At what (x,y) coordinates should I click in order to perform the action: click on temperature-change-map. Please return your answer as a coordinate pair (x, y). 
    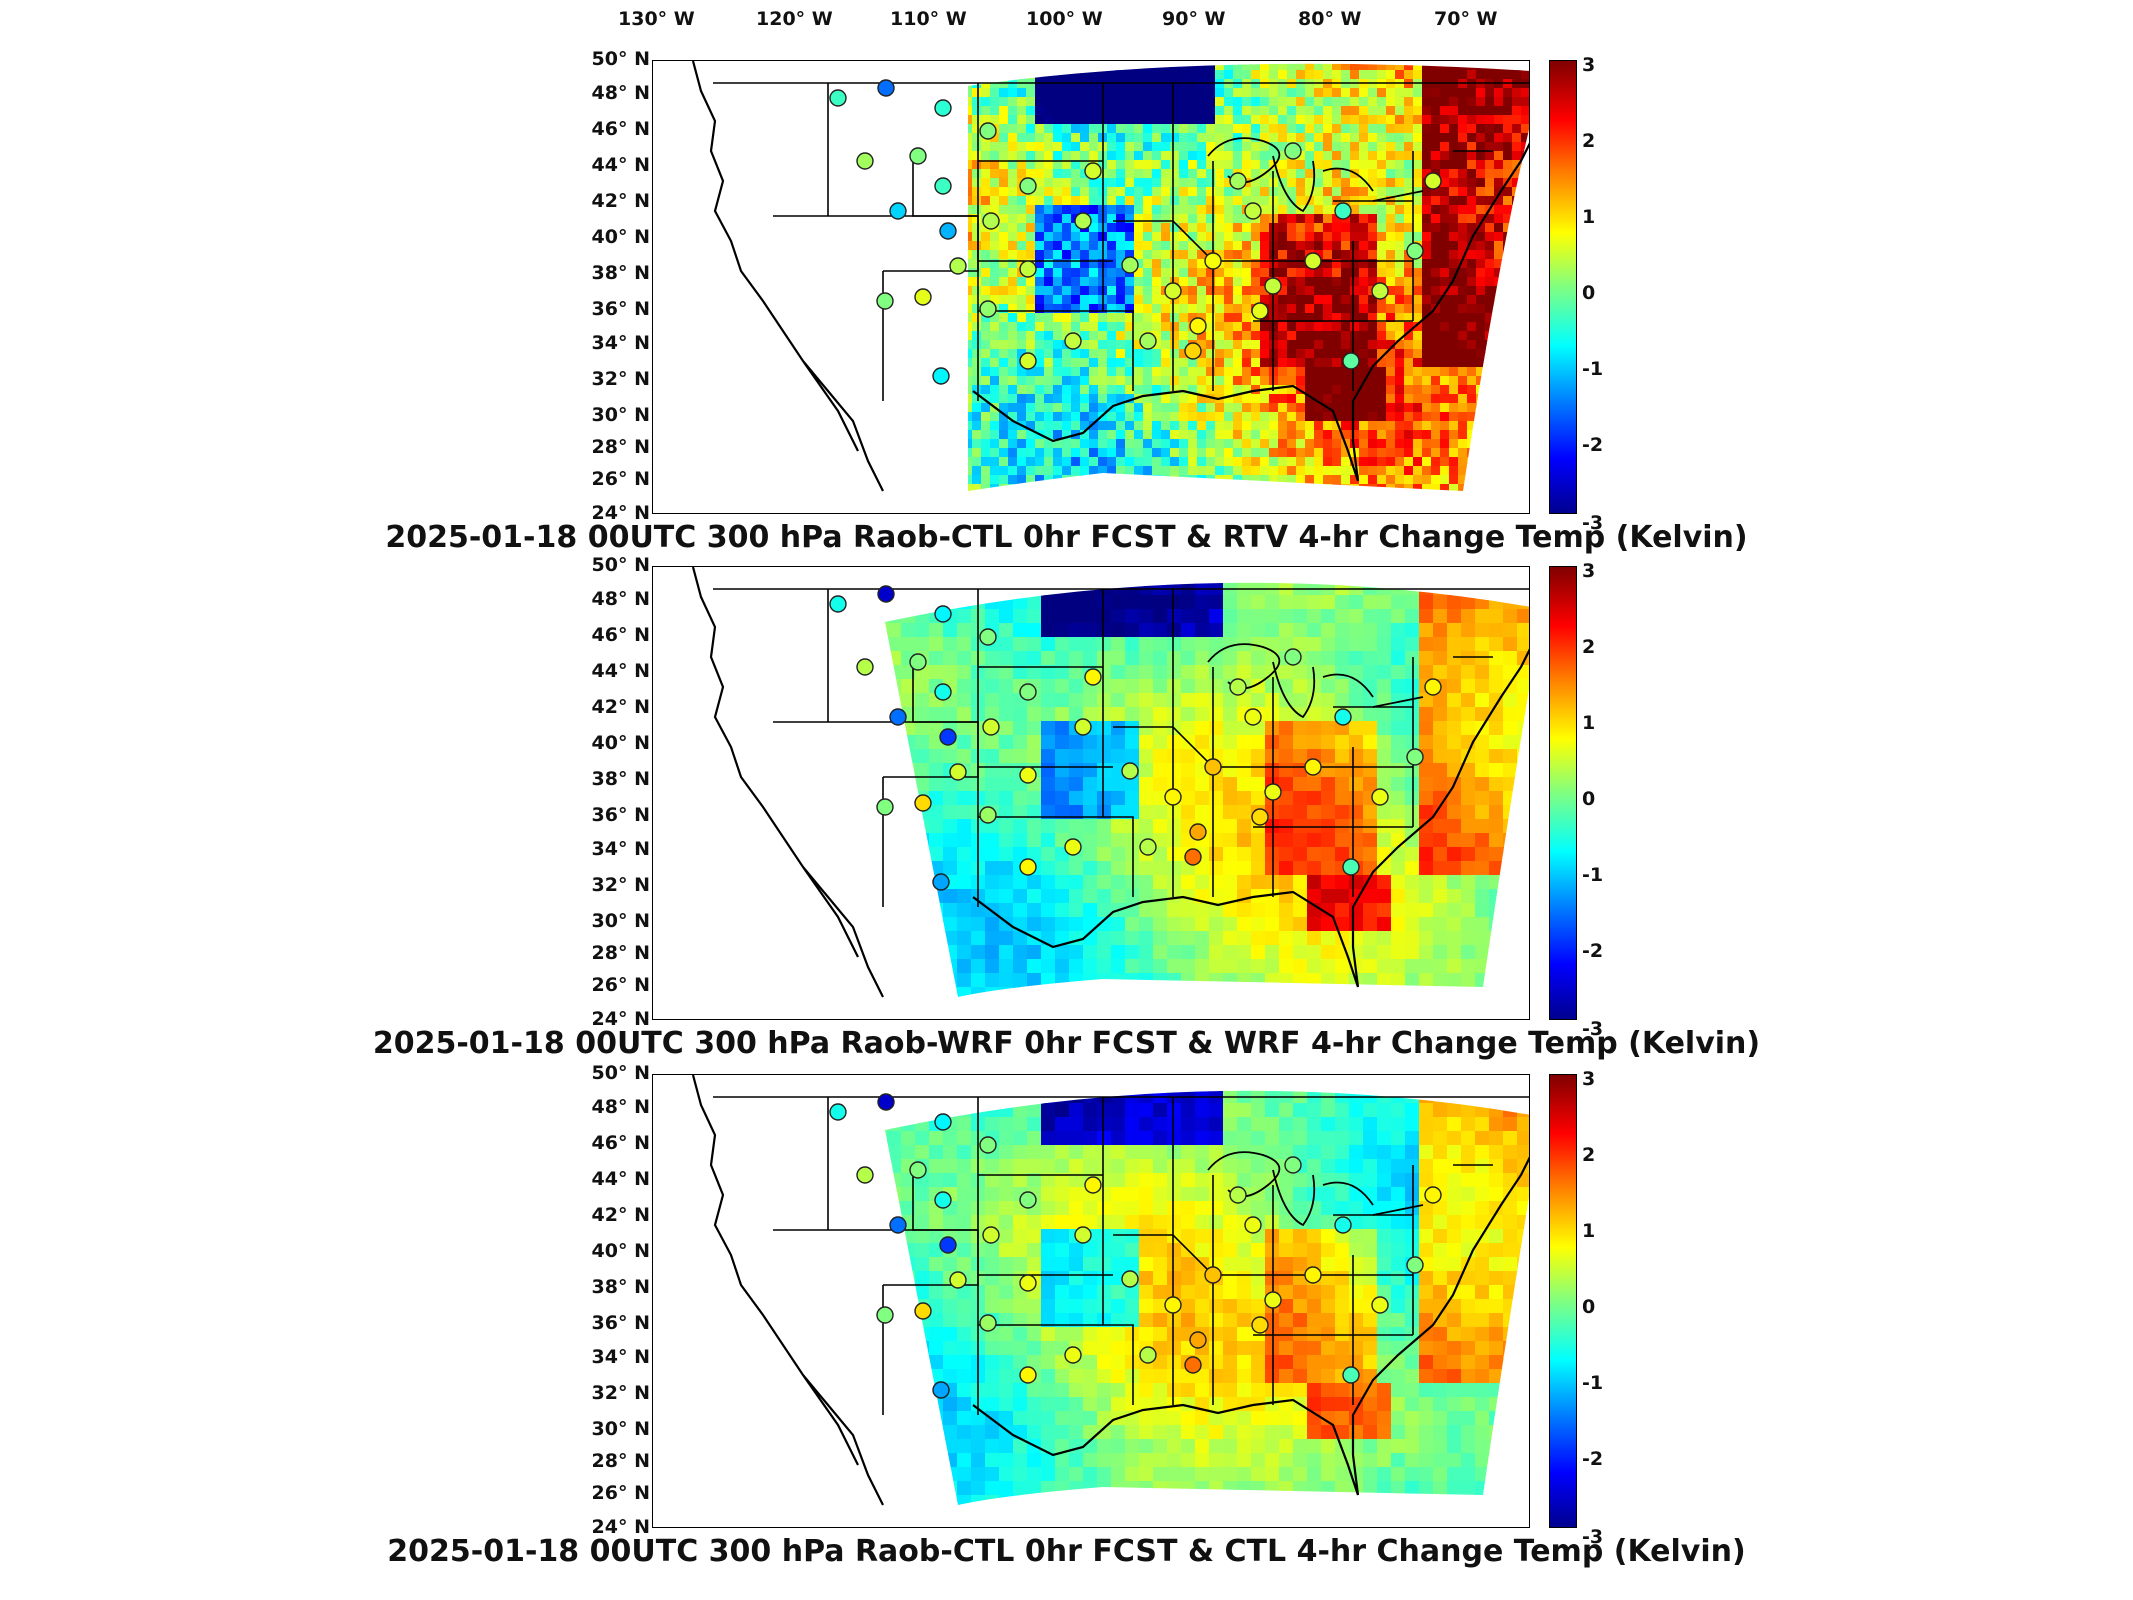
    Looking at the image, I should click on (1110, 276).